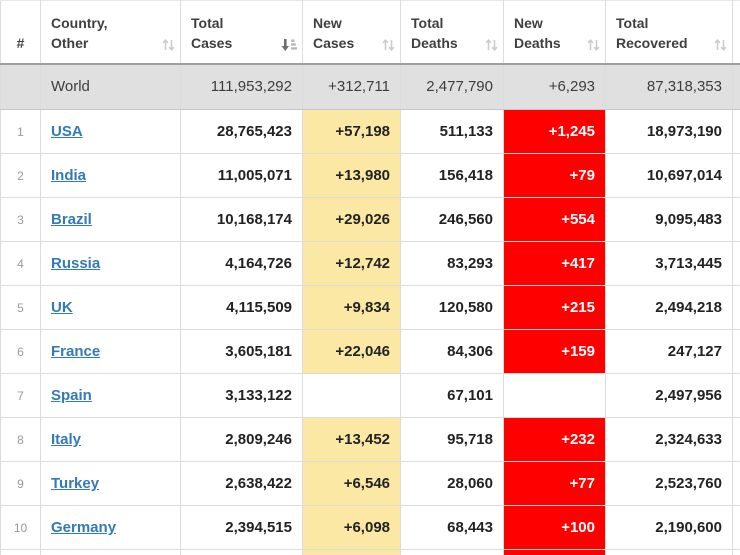 Image resolution: width=740 pixels, height=555 pixels. I want to click on header-country: Country, Other, so click(110, 32).